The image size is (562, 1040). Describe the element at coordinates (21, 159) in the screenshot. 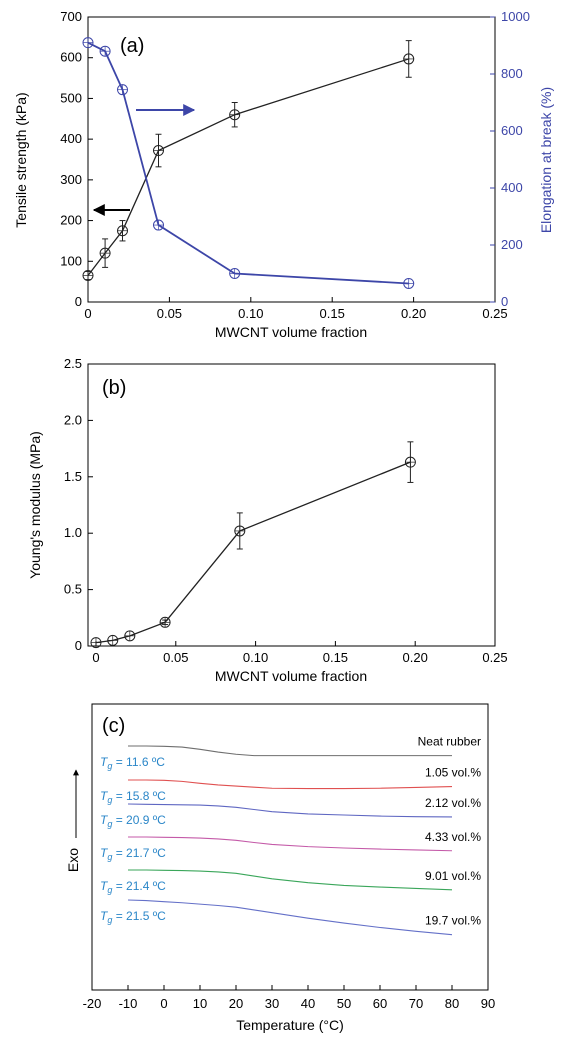

I see `panel-a-y-axis-label: Tensile strength (kPa)` at that location.